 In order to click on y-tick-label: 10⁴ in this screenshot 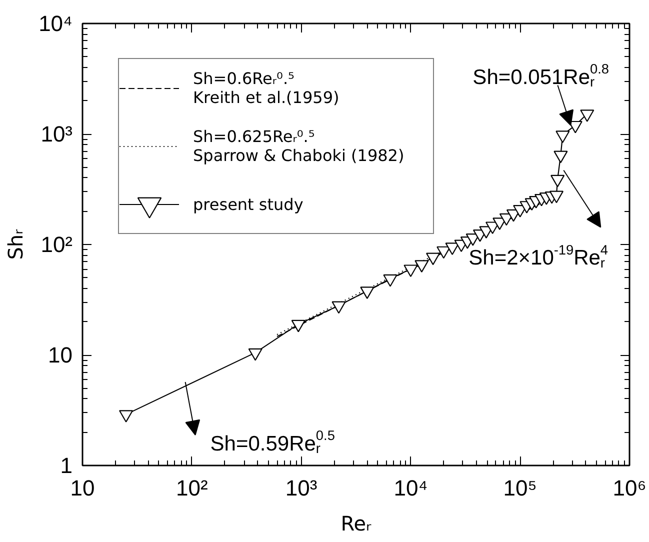, I will do `click(55, 23)`.